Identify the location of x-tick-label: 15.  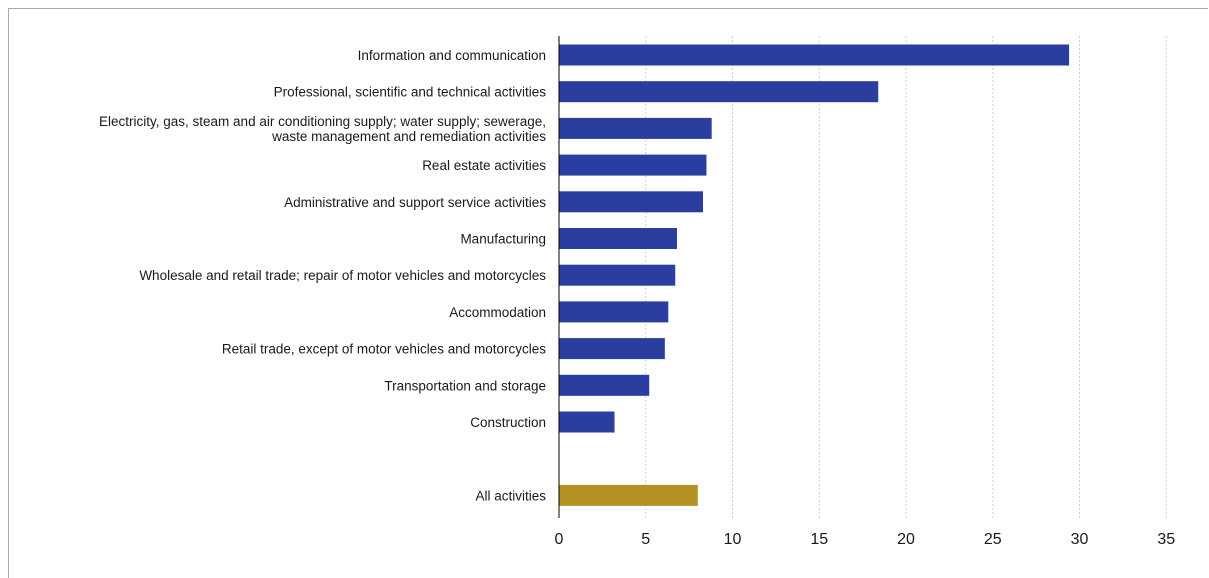
(819, 539).